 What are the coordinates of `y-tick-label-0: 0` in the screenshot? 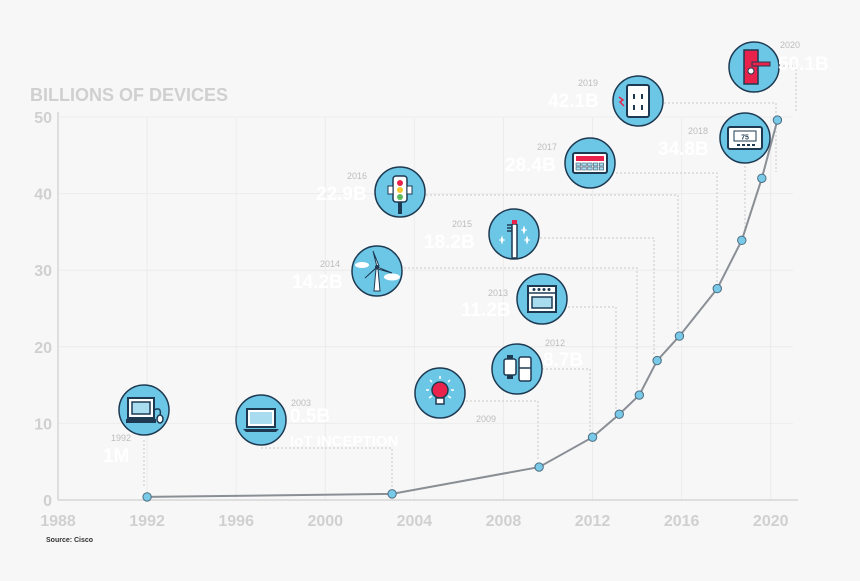 It's located at (47, 501).